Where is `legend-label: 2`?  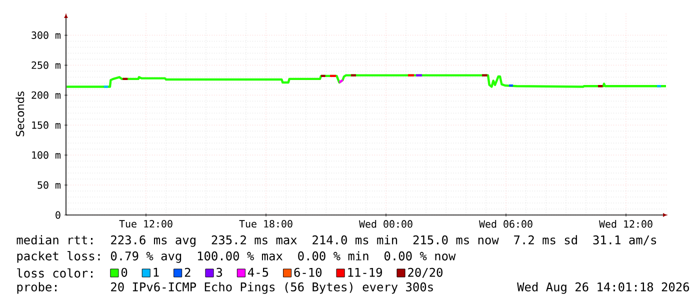 legend-label: 2 is located at coordinates (187, 272).